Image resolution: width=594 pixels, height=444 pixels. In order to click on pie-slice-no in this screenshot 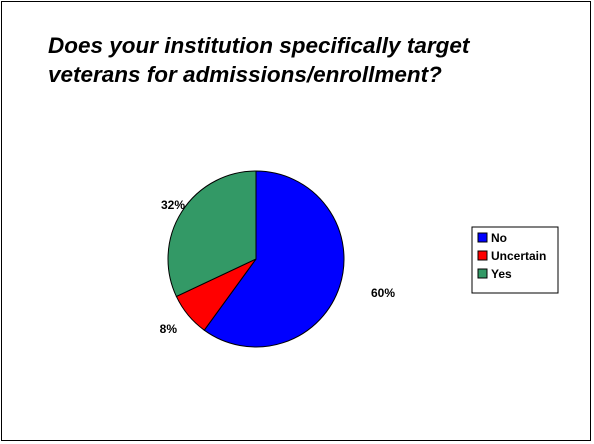, I will do `click(274, 259)`.